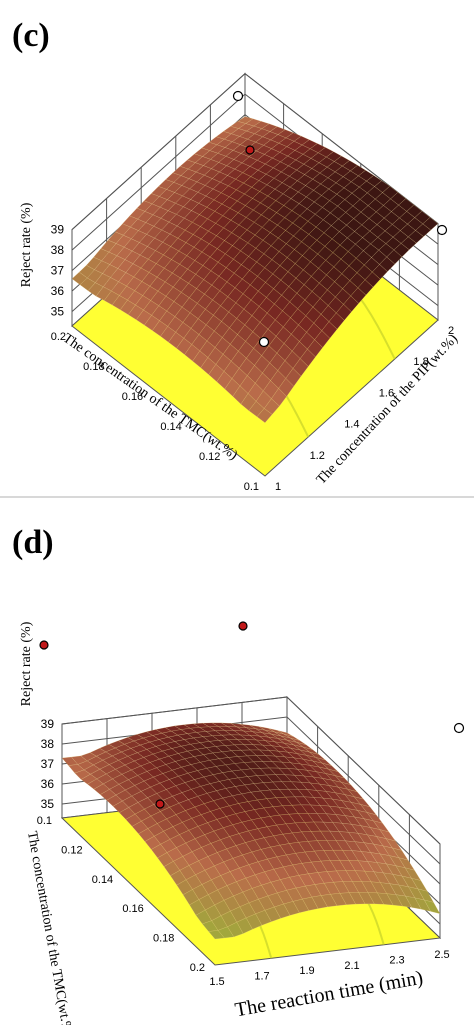  Describe the element at coordinates (278, 487) in the screenshot. I see `y-tick-label: 1` at that location.